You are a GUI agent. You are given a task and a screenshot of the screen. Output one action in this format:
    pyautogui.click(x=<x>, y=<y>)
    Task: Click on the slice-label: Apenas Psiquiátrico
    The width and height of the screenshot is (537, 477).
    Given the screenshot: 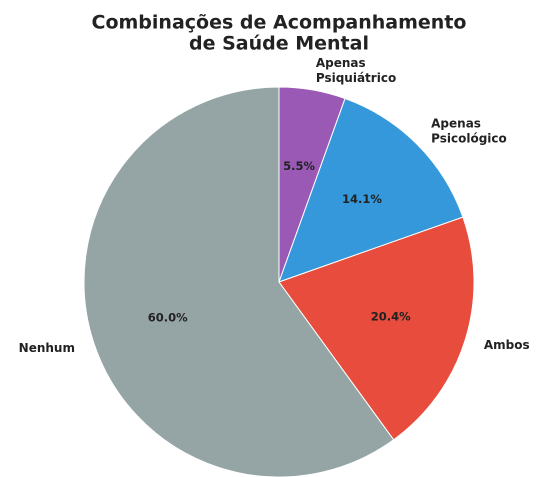 What is the action you would take?
    pyautogui.click(x=356, y=70)
    